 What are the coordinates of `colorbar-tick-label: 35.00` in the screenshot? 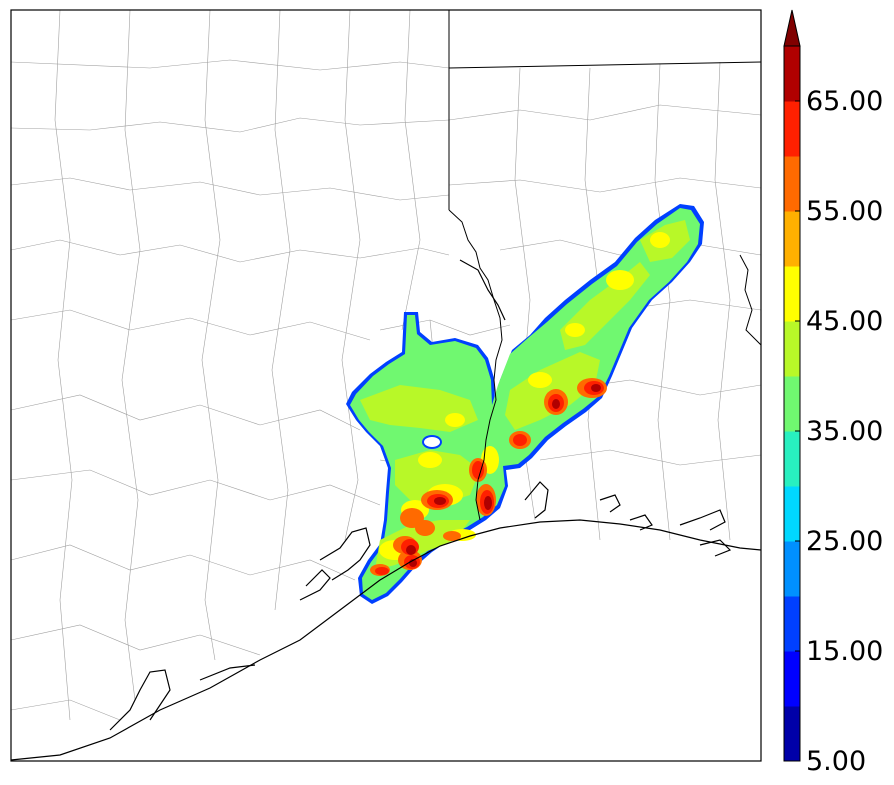 It's located at (845, 431).